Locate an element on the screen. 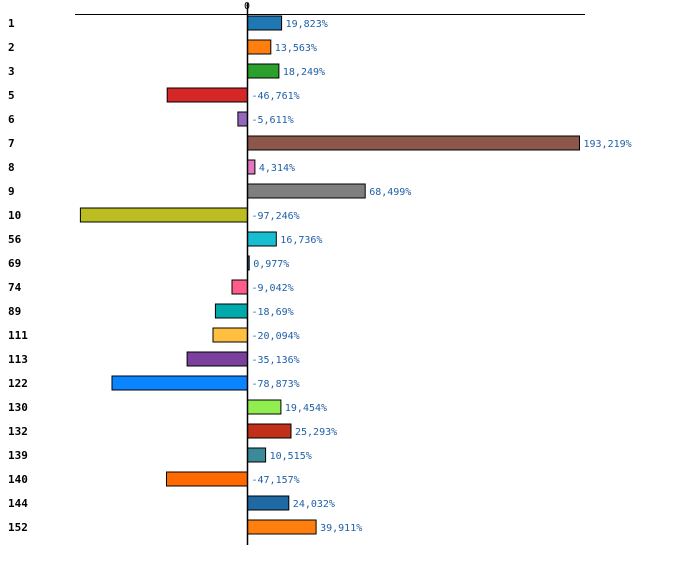  value-label-6: -5,611% is located at coordinates (273, 120).